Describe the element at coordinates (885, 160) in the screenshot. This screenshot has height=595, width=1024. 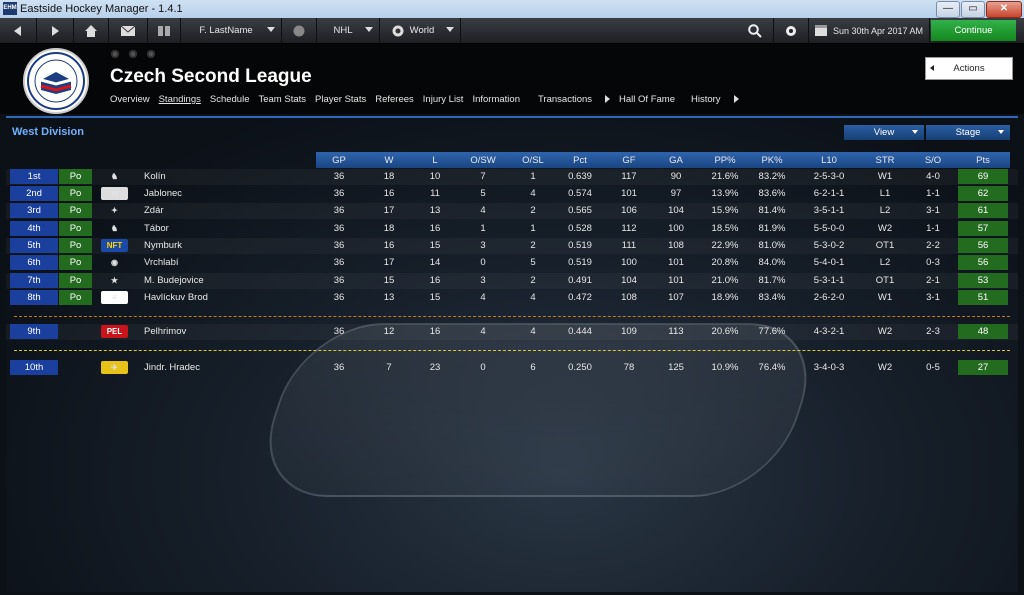
I see `column-header-streak: STR` at that location.